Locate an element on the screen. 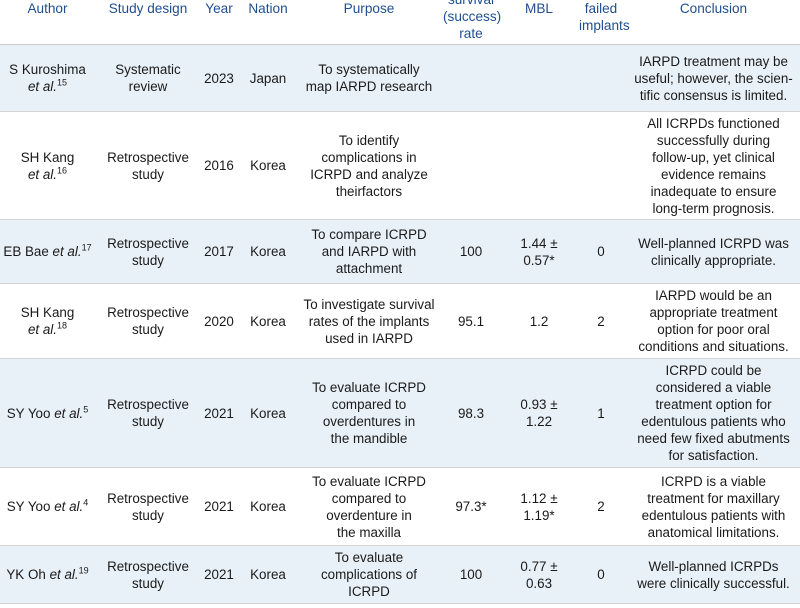 Image resolution: width=800 pixels, height=608 pixels. header-mbl: MBL is located at coordinates (539, 22).